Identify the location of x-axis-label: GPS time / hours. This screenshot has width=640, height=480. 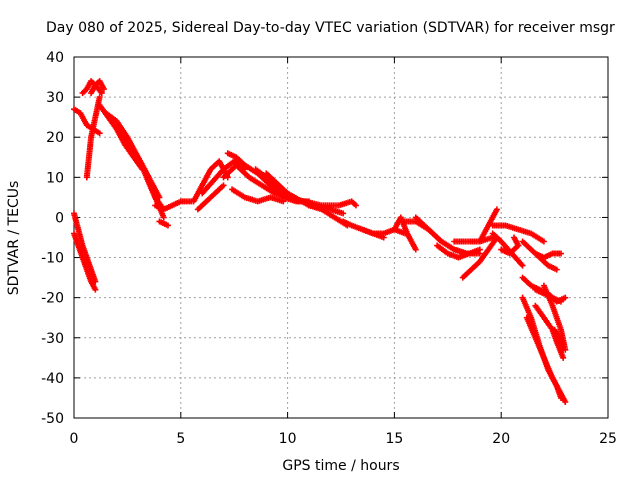
(340, 466).